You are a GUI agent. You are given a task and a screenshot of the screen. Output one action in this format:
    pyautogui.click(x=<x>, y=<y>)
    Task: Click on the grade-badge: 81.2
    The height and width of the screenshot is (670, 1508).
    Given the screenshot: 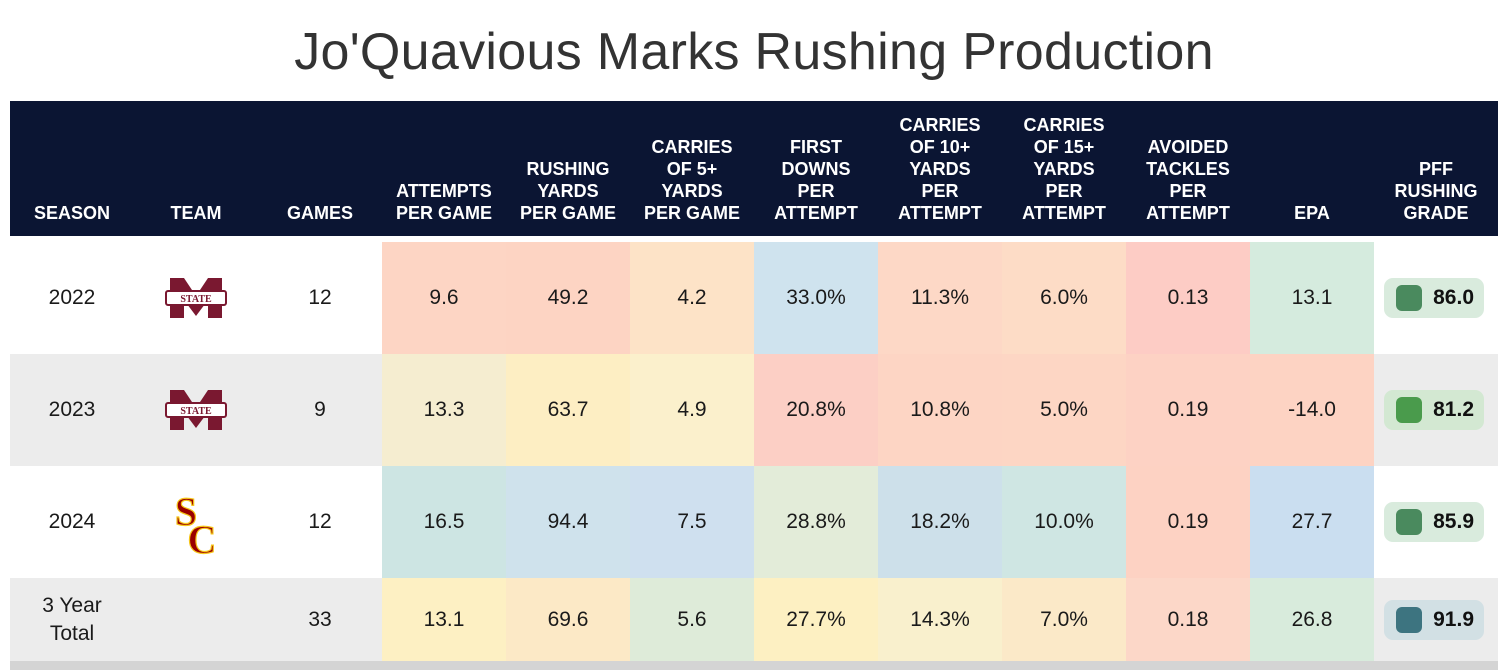 What is the action you would take?
    pyautogui.click(x=1434, y=410)
    